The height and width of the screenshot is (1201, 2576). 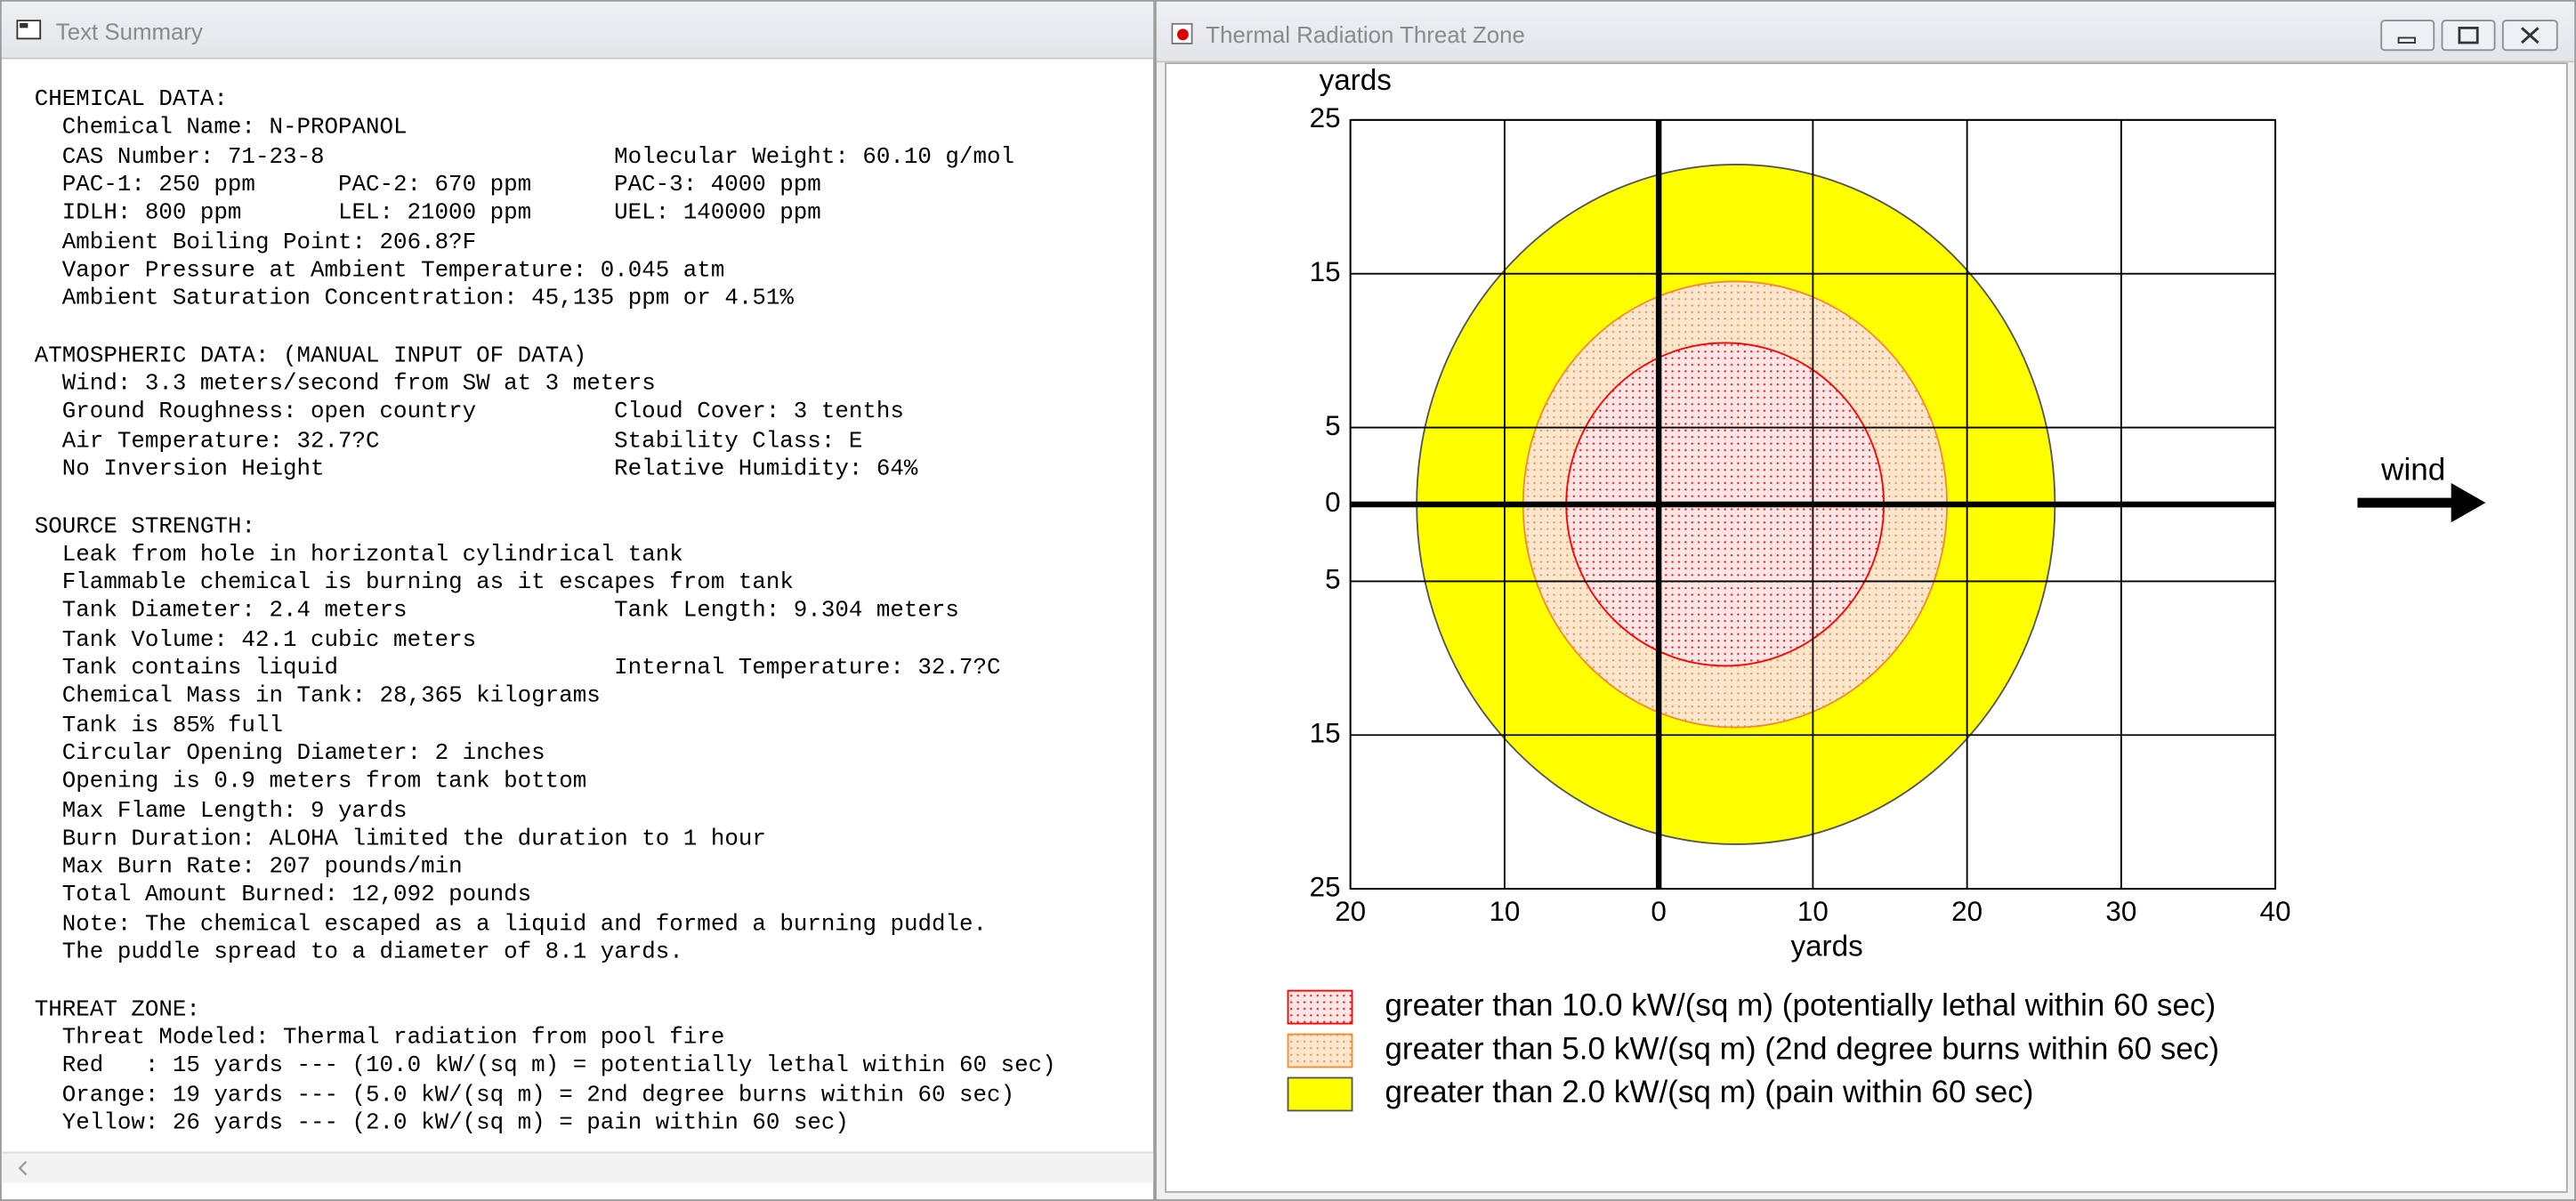 What do you see at coordinates (234, 128) in the screenshot?
I see `text-line: Chemical Name: N-PROPANOL` at bounding box center [234, 128].